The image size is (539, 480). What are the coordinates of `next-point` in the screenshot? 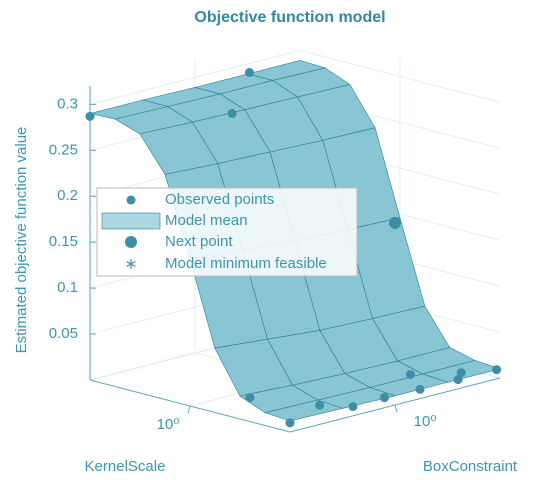 It's located at (394, 222).